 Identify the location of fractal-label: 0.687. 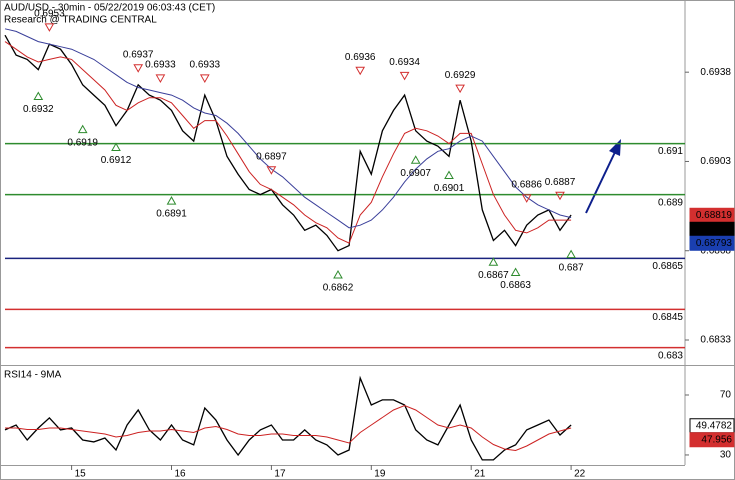
(571, 267).